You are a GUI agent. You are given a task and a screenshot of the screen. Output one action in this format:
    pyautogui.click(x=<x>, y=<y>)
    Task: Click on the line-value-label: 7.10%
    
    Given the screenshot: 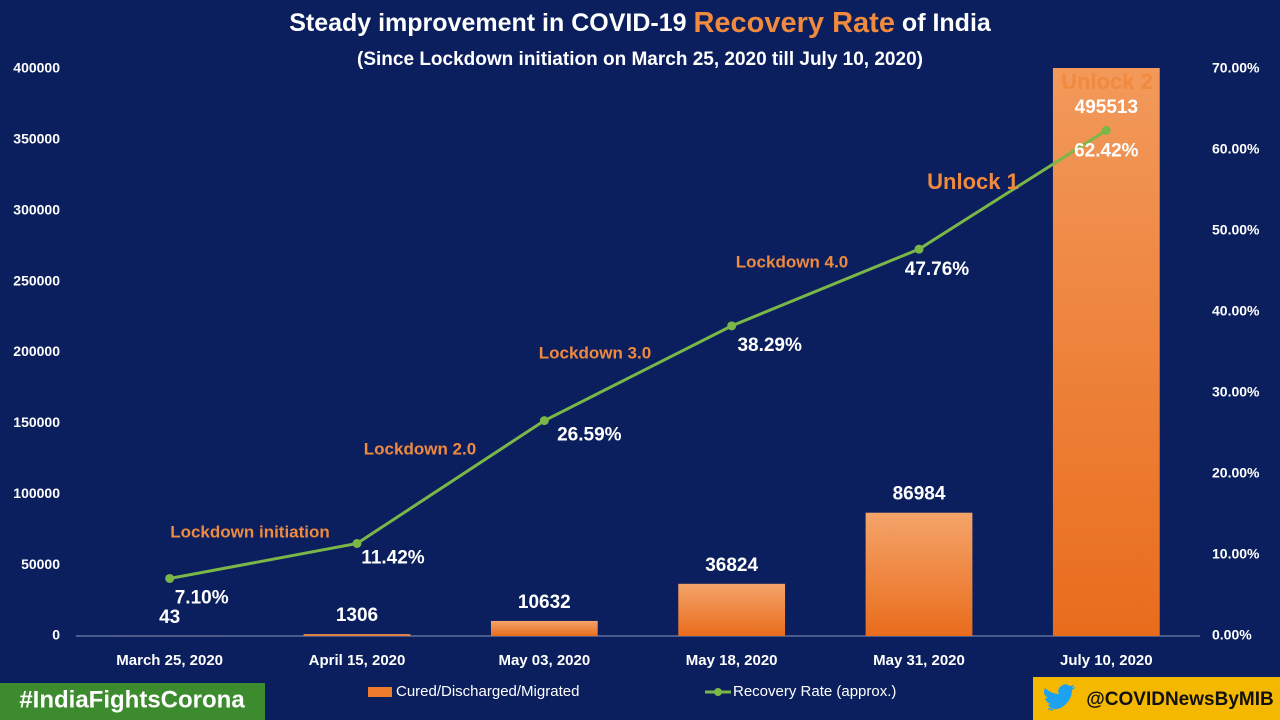 What is the action you would take?
    pyautogui.click(x=202, y=598)
    